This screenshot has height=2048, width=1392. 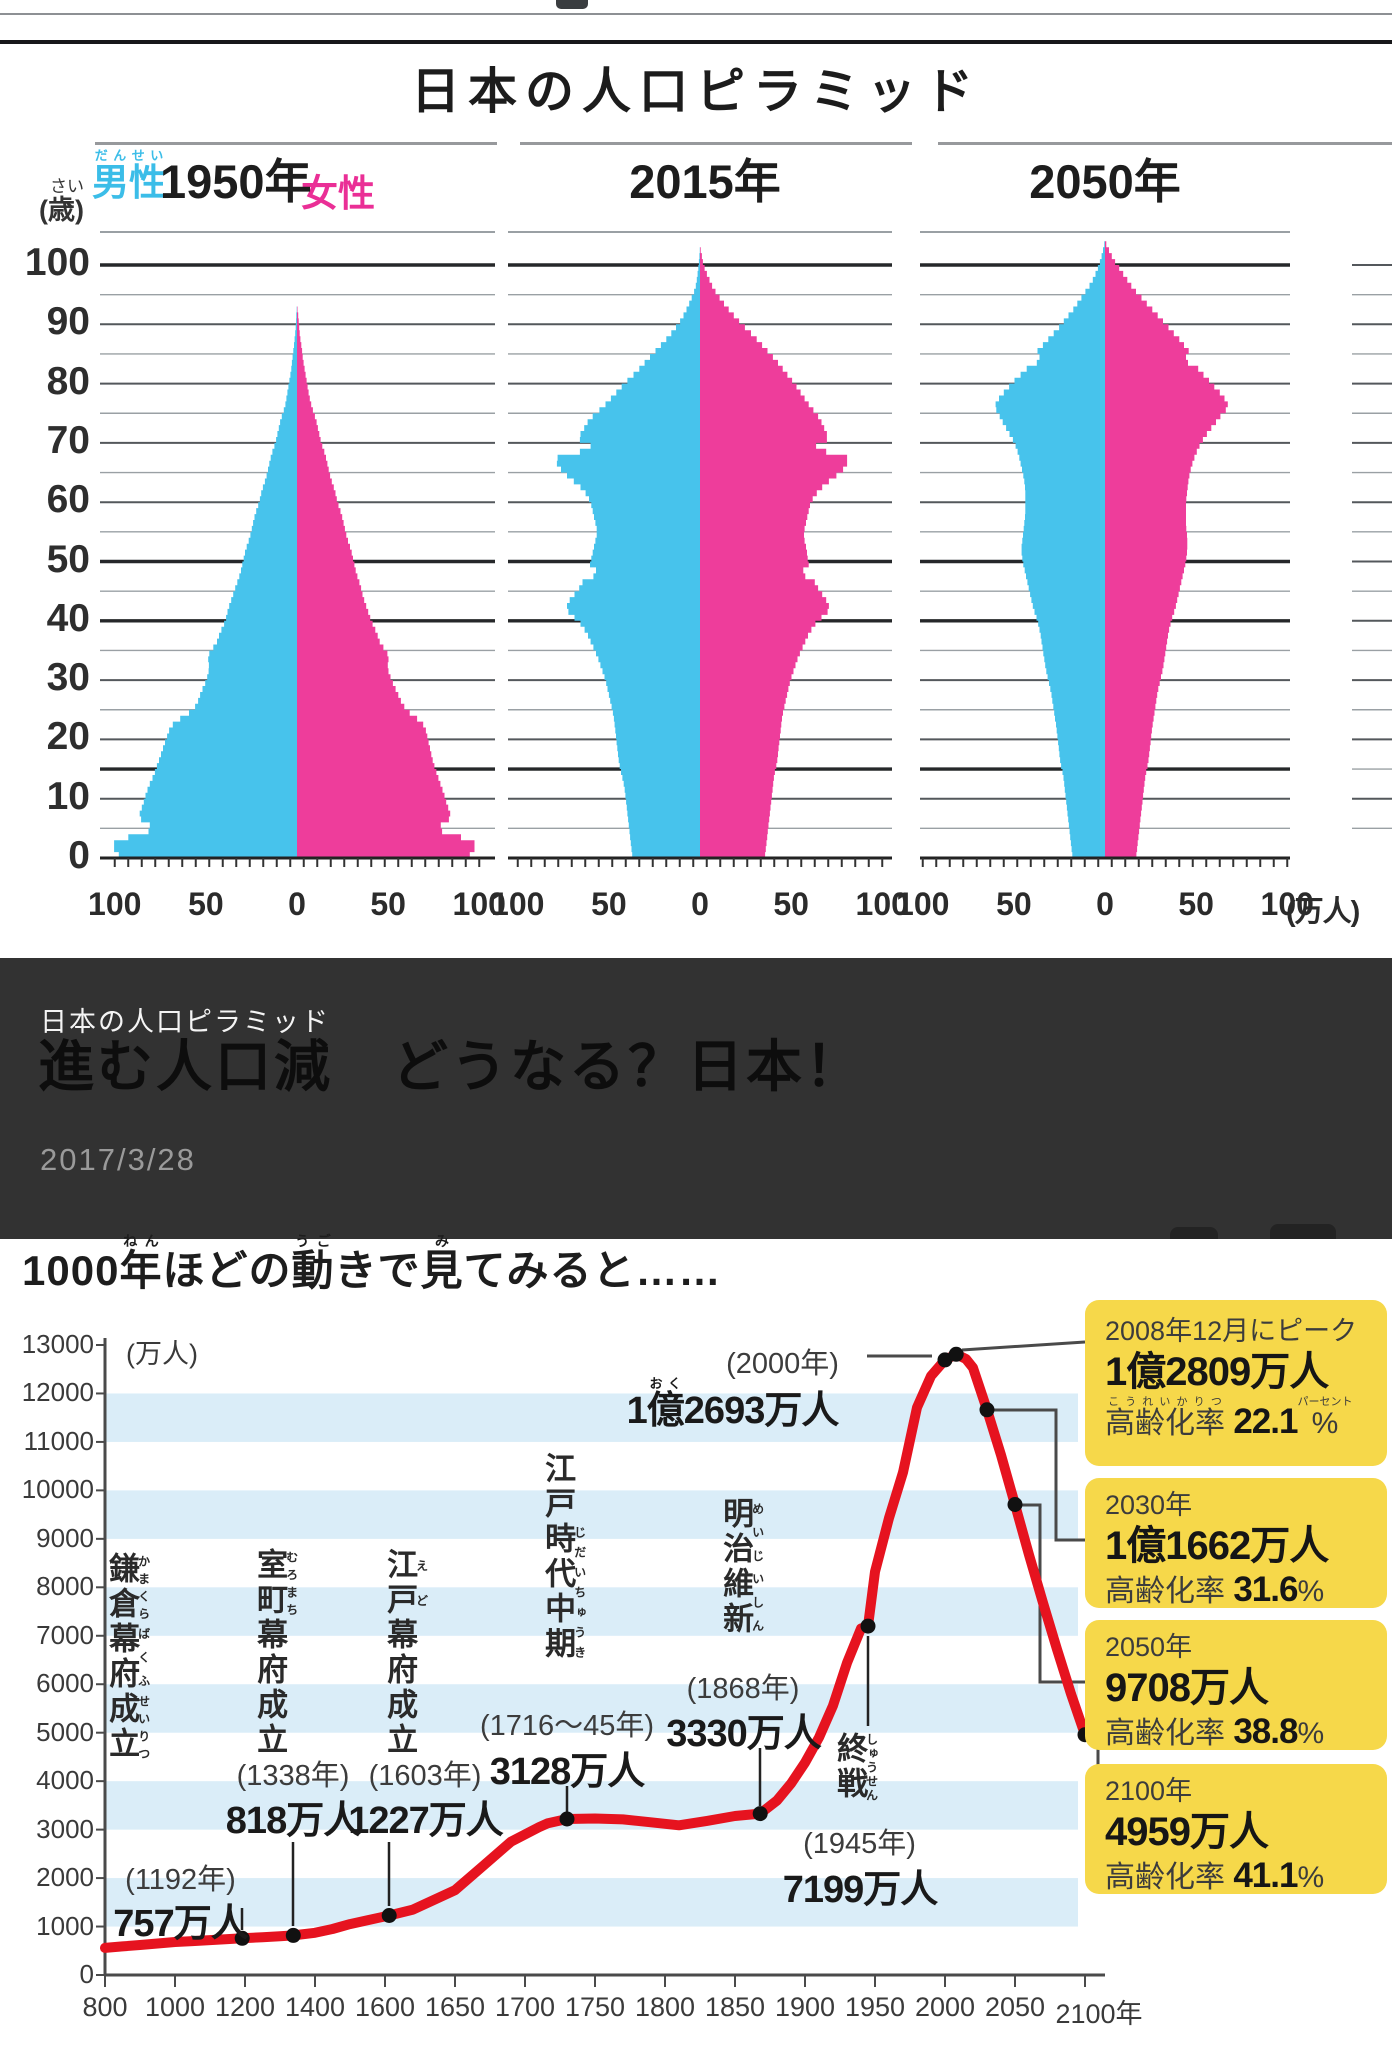 What do you see at coordinates (696, 42) in the screenshot?
I see `figure-top-border` at bounding box center [696, 42].